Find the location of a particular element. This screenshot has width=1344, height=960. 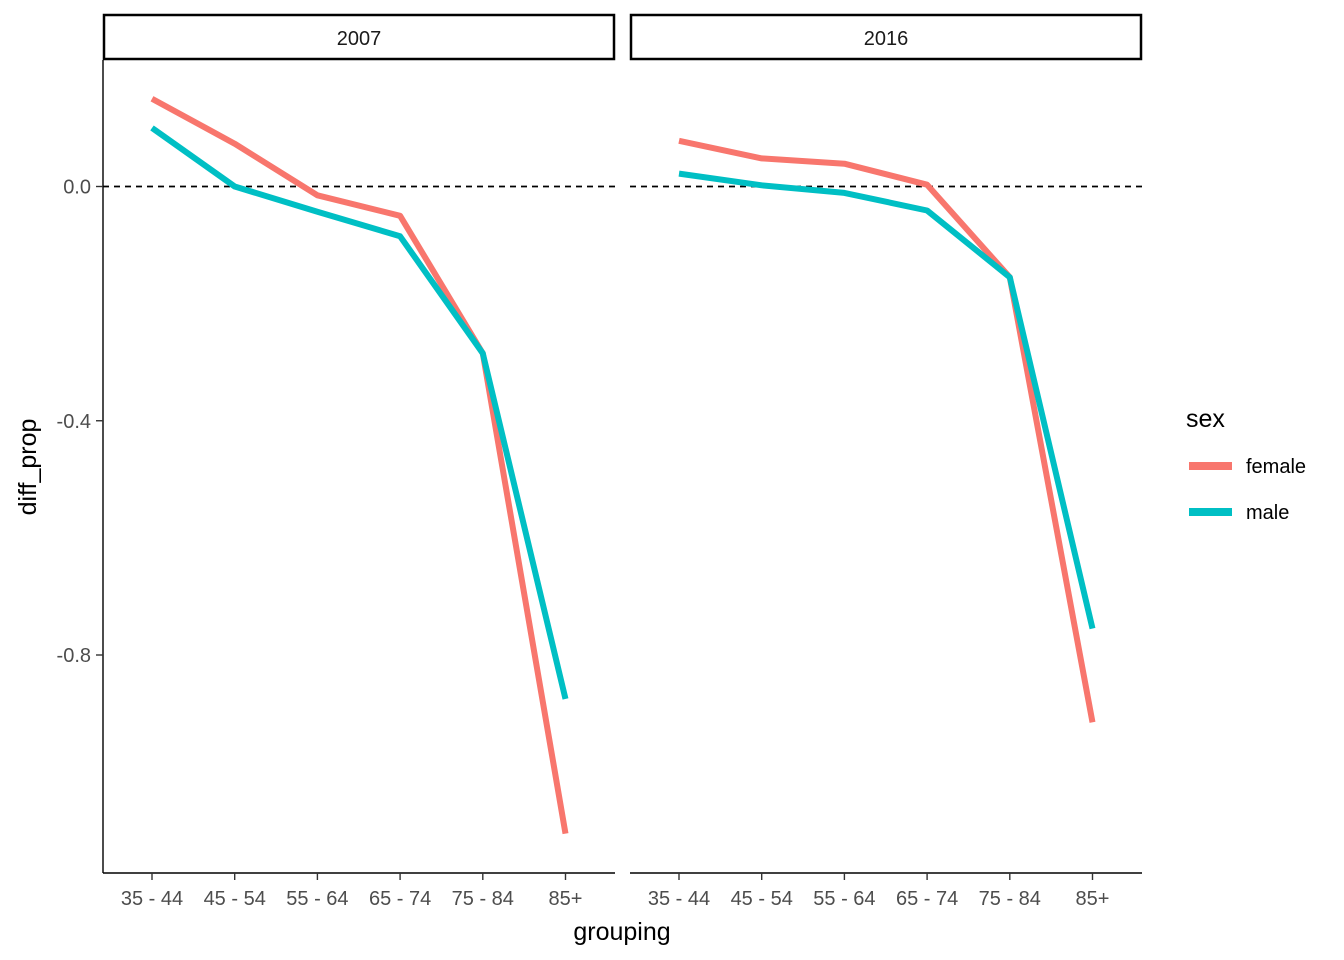

y-tick-label: -0.4 is located at coordinates (74, 422).